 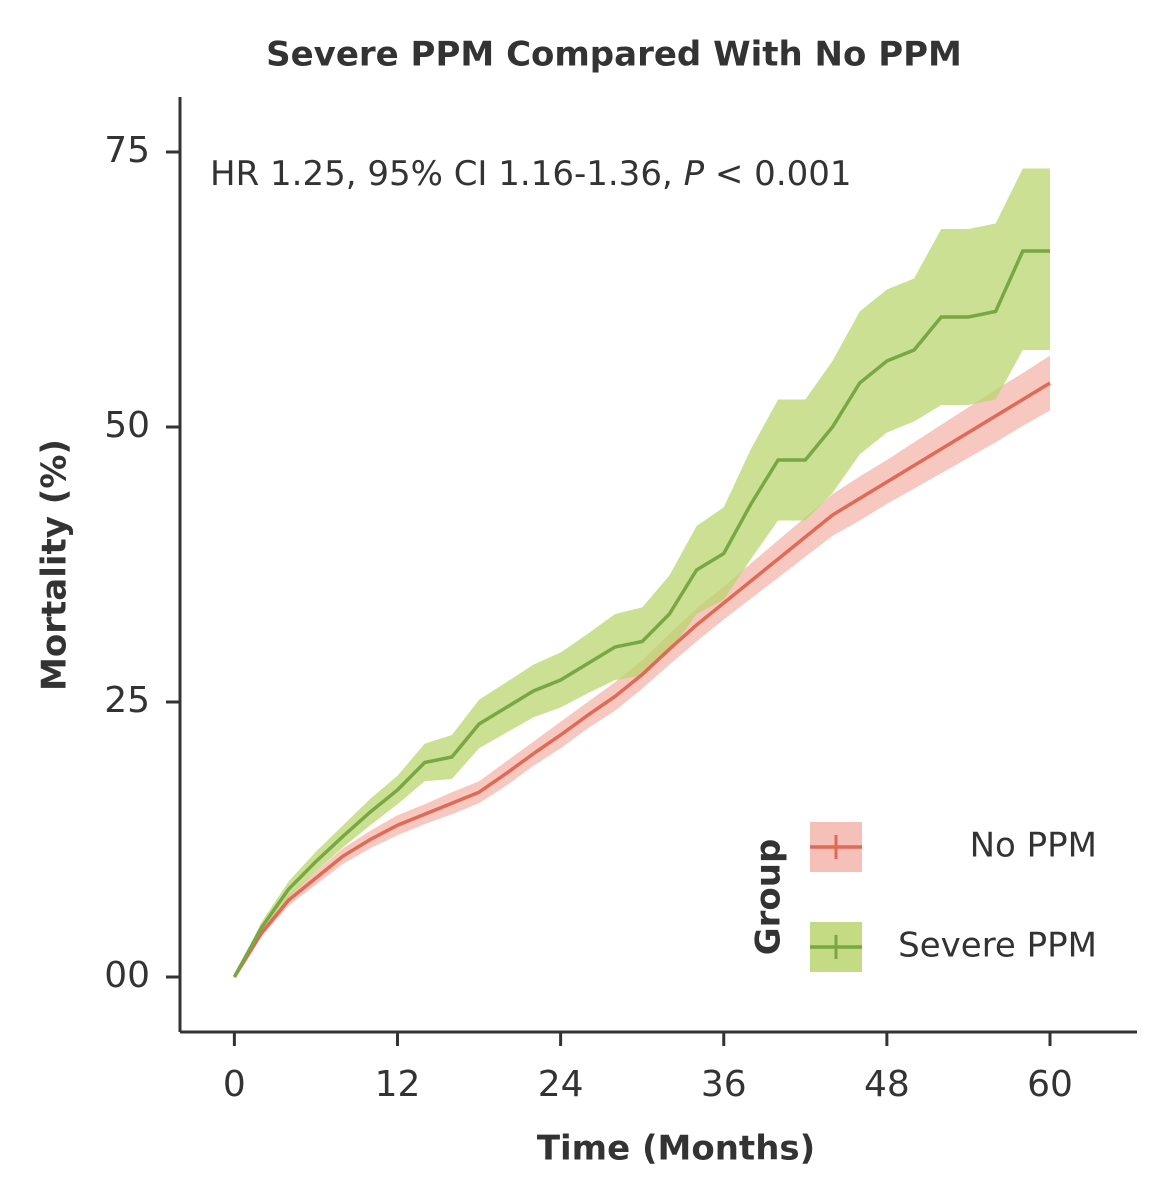 I want to click on legend-title: Group, so click(x=769, y=897).